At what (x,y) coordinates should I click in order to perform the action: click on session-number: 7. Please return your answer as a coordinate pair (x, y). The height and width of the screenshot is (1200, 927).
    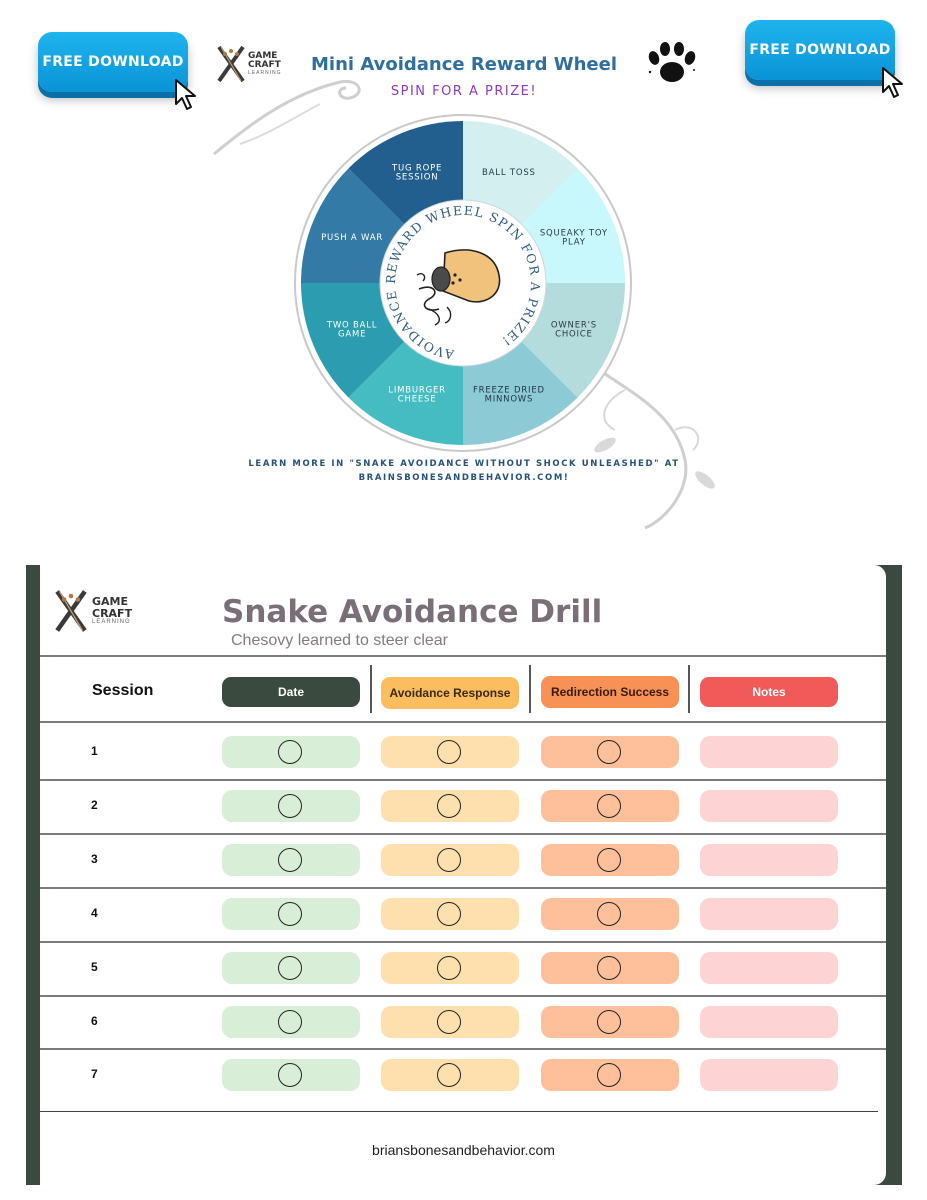
    Looking at the image, I should click on (94, 1074).